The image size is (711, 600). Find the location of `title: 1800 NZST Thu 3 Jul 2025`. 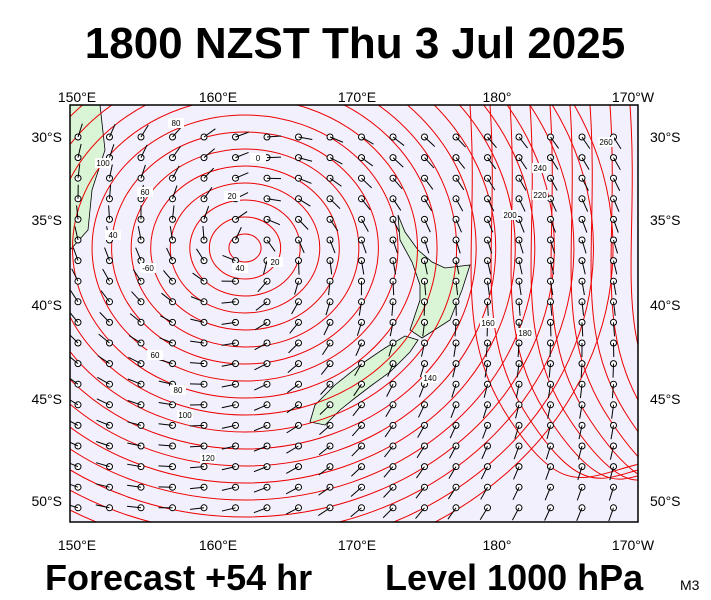

title: 1800 NZST Thu 3 Jul 2025 is located at coordinates (355, 43).